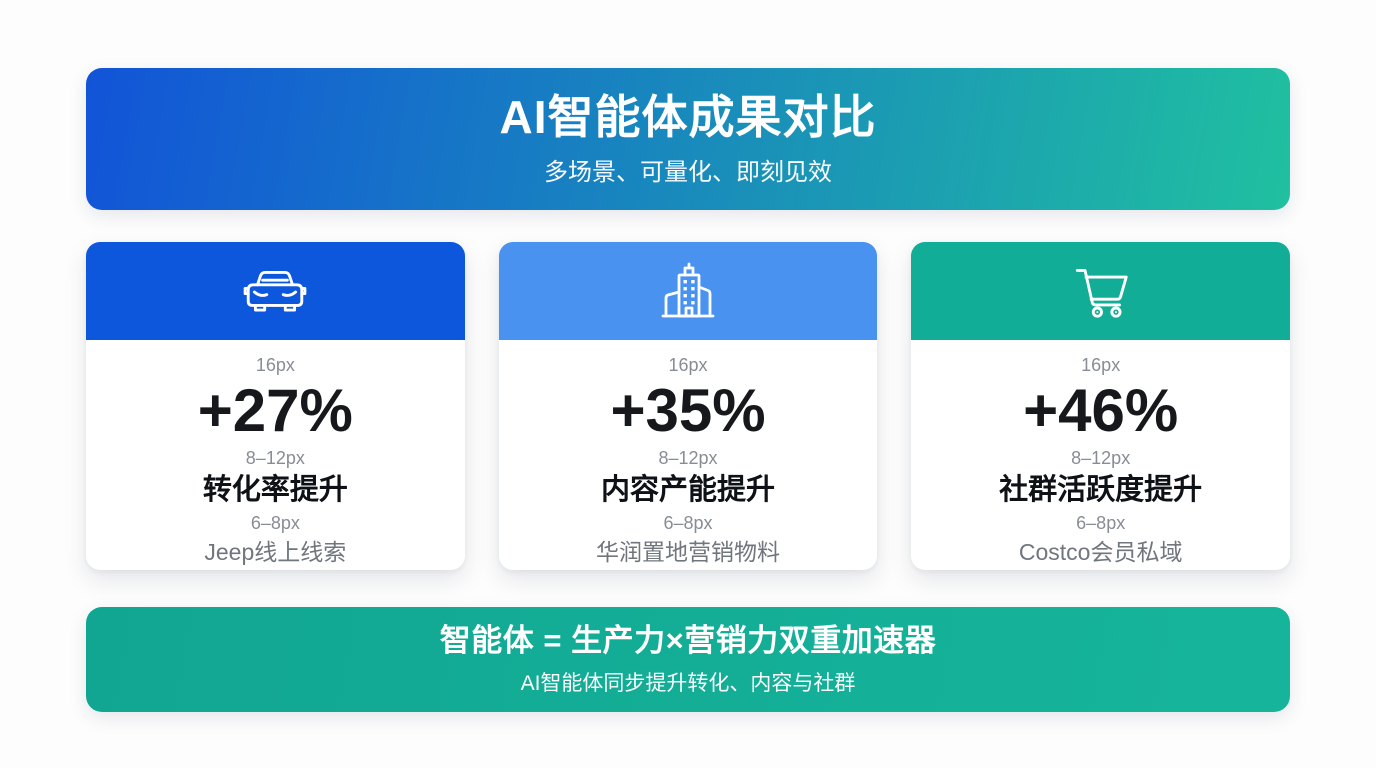  Describe the element at coordinates (688, 116) in the screenshot. I see `page-title: AI智能体成果对比` at that location.